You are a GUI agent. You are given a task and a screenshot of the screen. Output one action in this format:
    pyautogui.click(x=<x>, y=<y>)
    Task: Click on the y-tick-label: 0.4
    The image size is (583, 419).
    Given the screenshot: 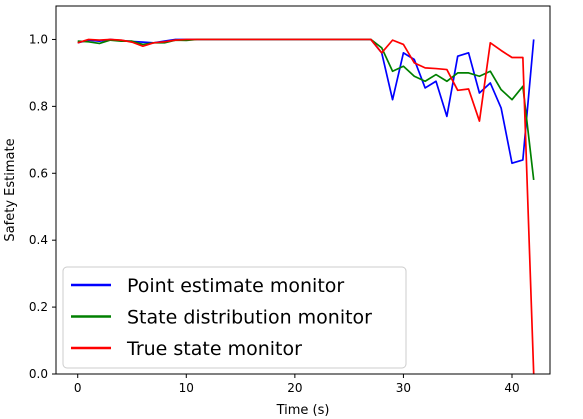 What is the action you would take?
    pyautogui.click(x=38, y=240)
    